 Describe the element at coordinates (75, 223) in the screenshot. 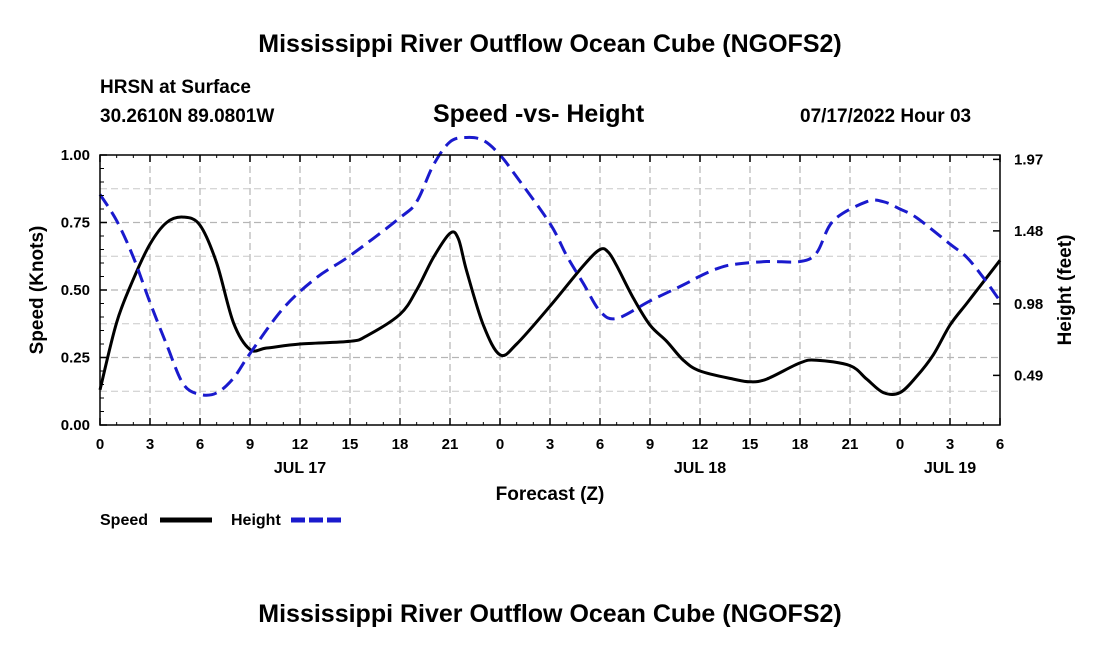

I see `y-tick-label: 0.75` at that location.